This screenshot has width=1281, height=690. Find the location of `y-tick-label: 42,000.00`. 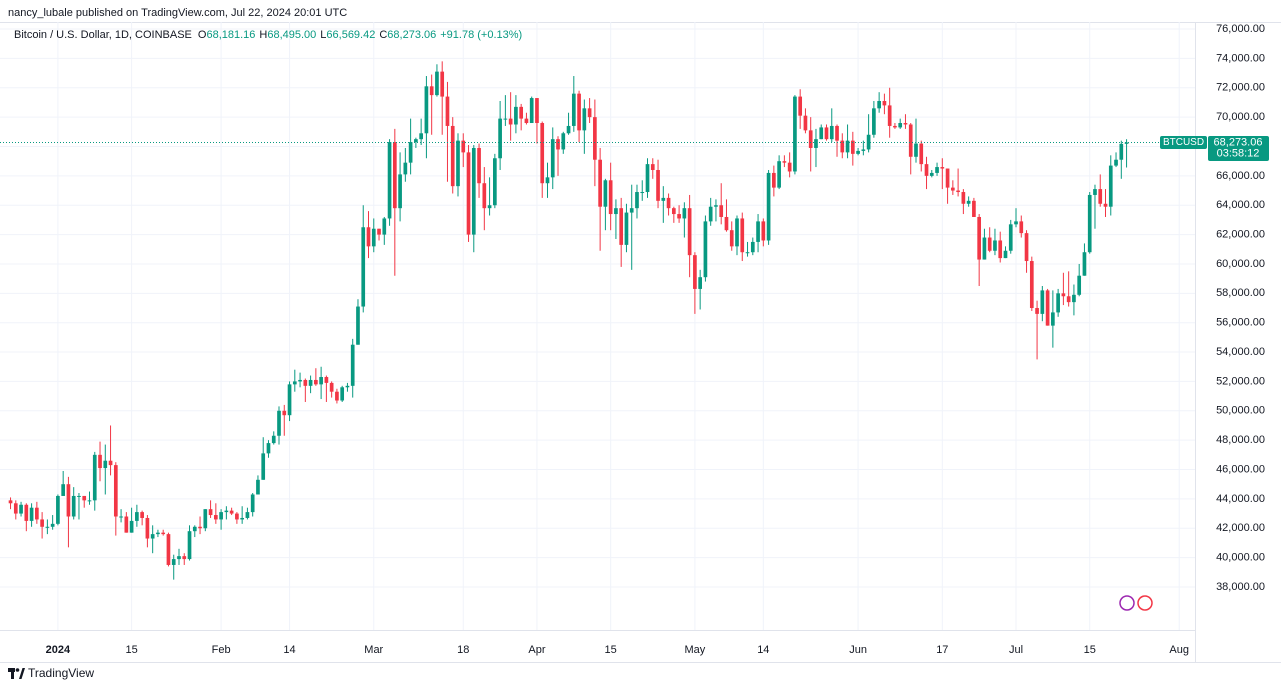

y-tick-label: 42,000.00 is located at coordinates (1240, 528).